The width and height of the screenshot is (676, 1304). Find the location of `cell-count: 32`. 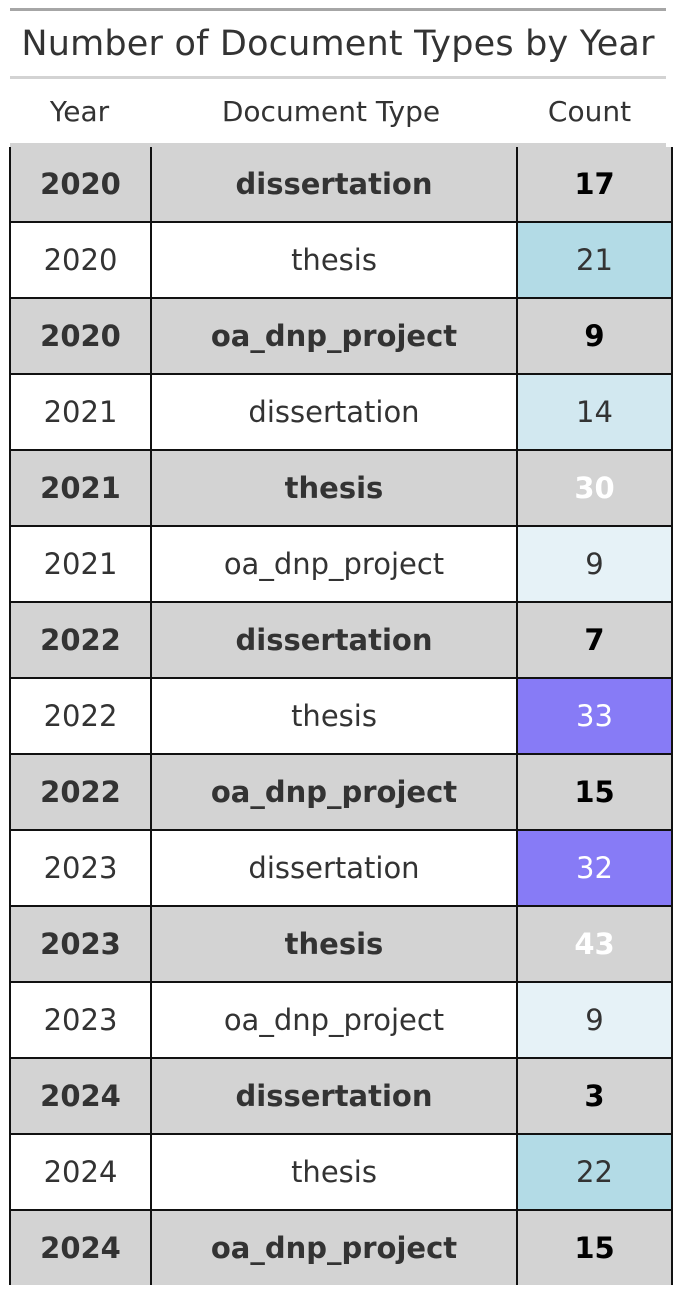

cell-count: 32 is located at coordinates (594, 868).